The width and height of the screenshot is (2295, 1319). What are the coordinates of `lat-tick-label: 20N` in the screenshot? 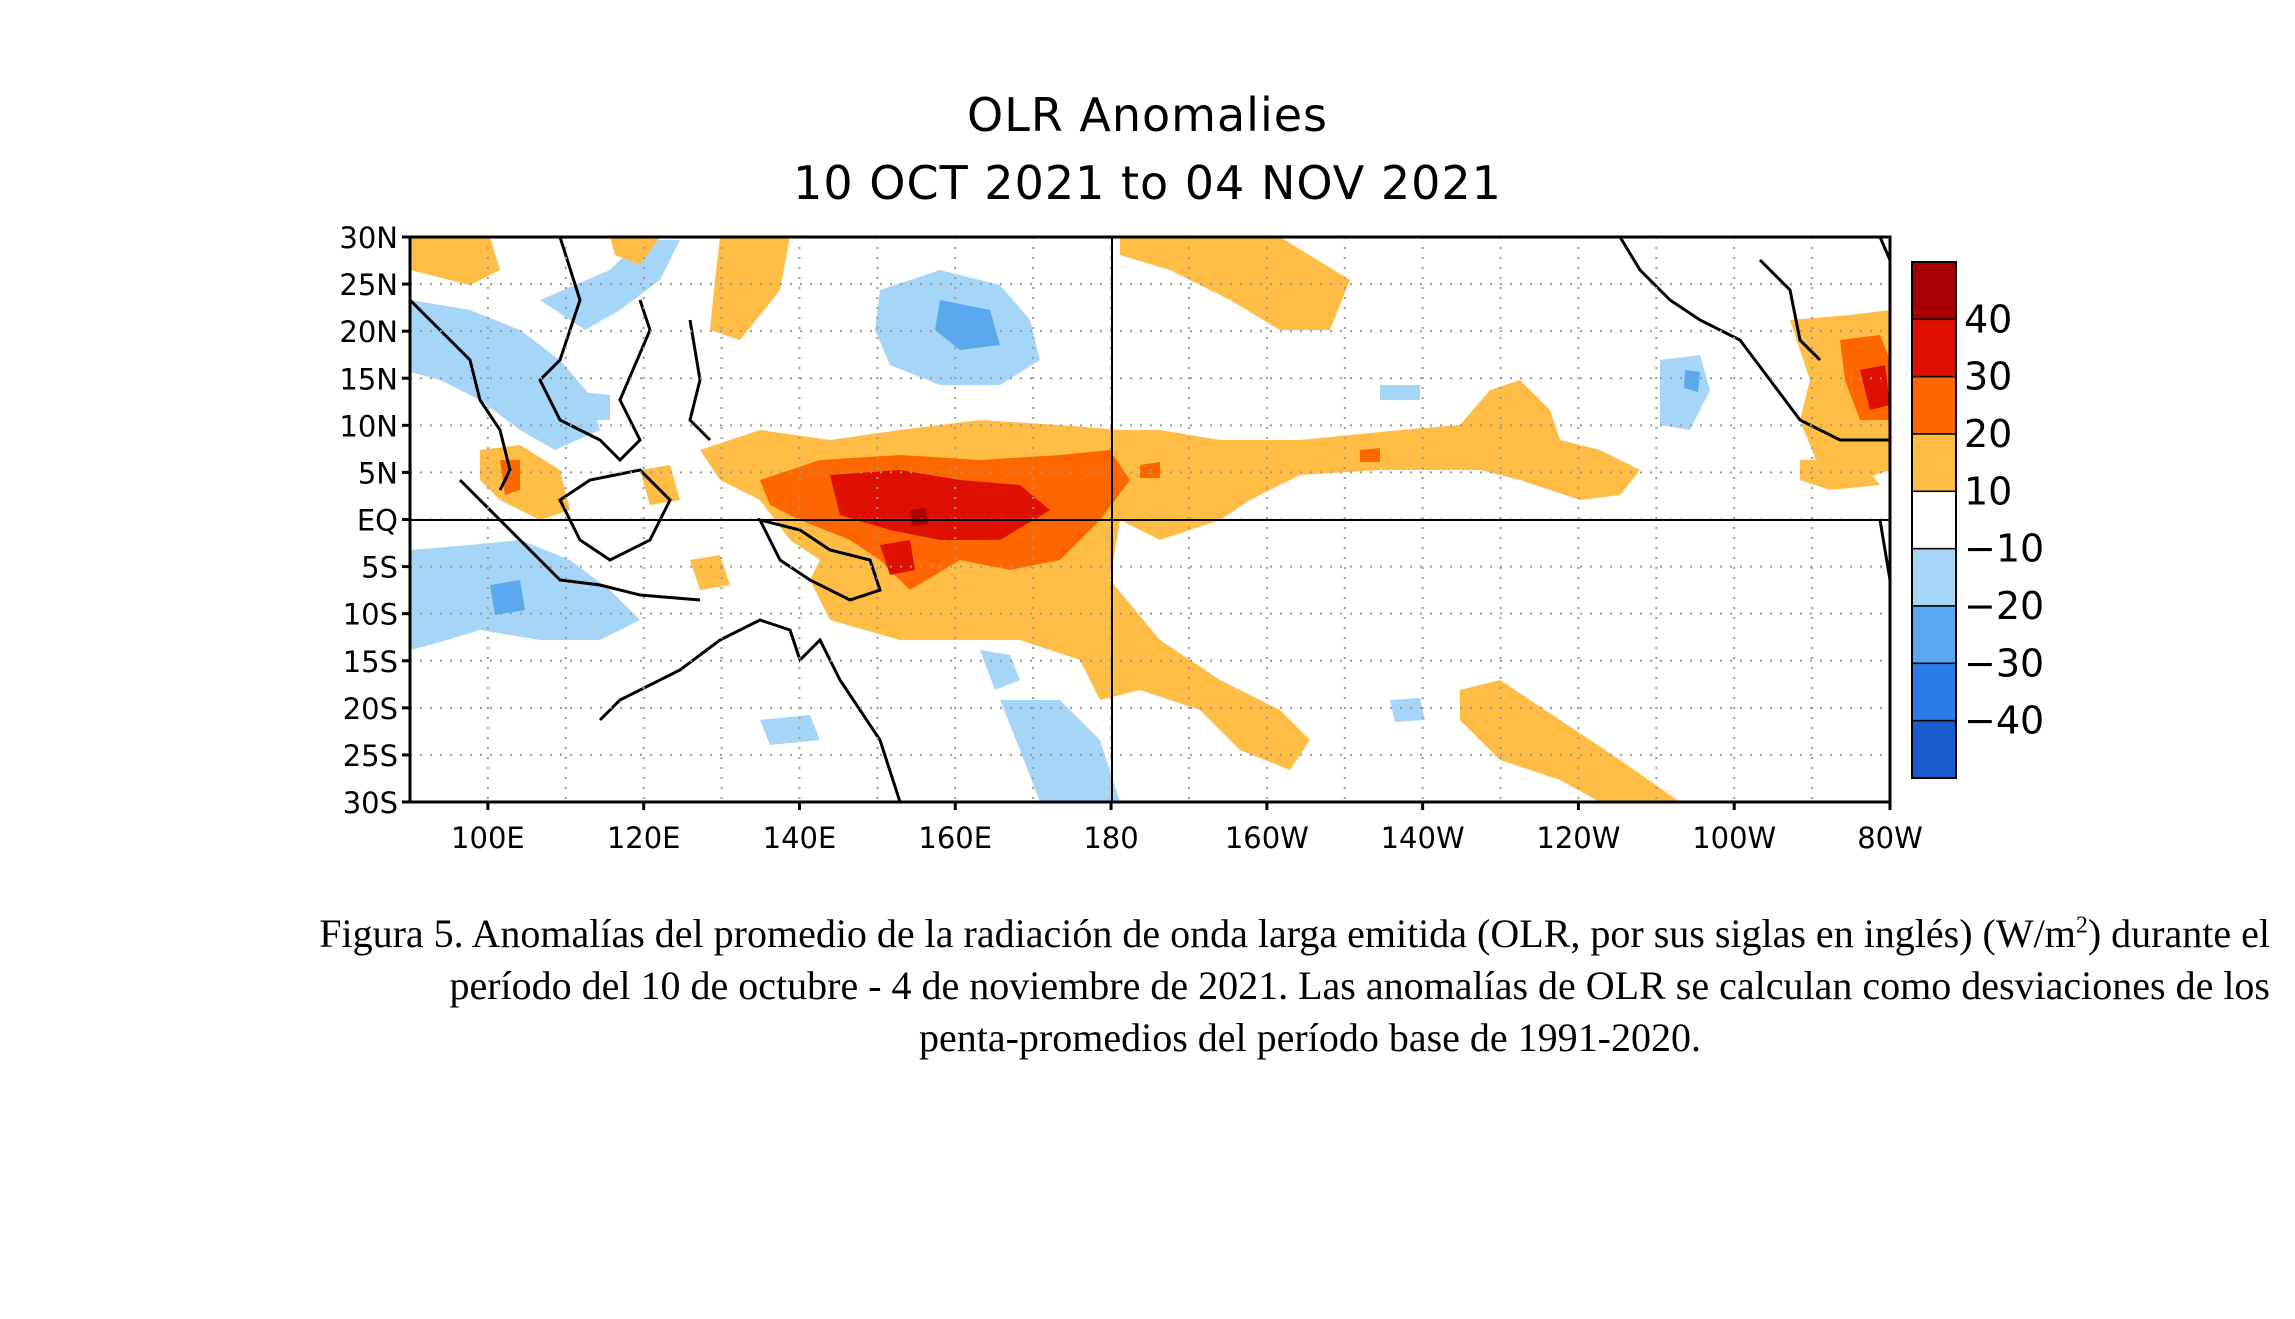 It's located at (368, 332).